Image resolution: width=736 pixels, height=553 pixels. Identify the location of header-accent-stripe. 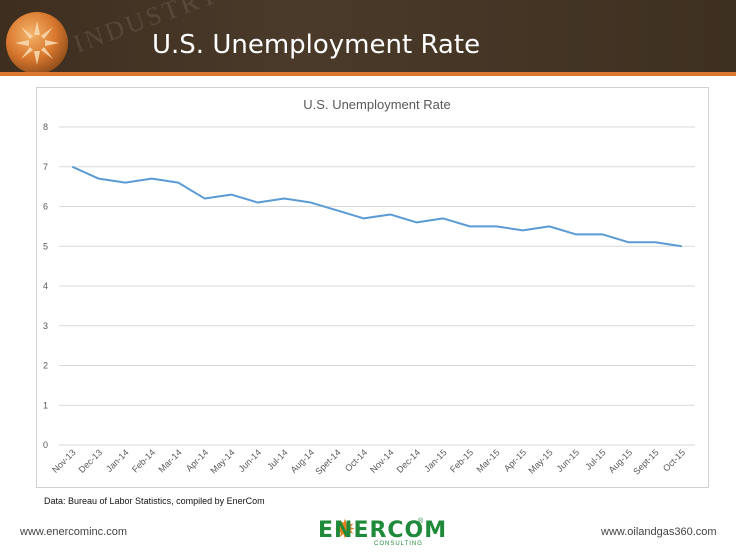
(368, 74).